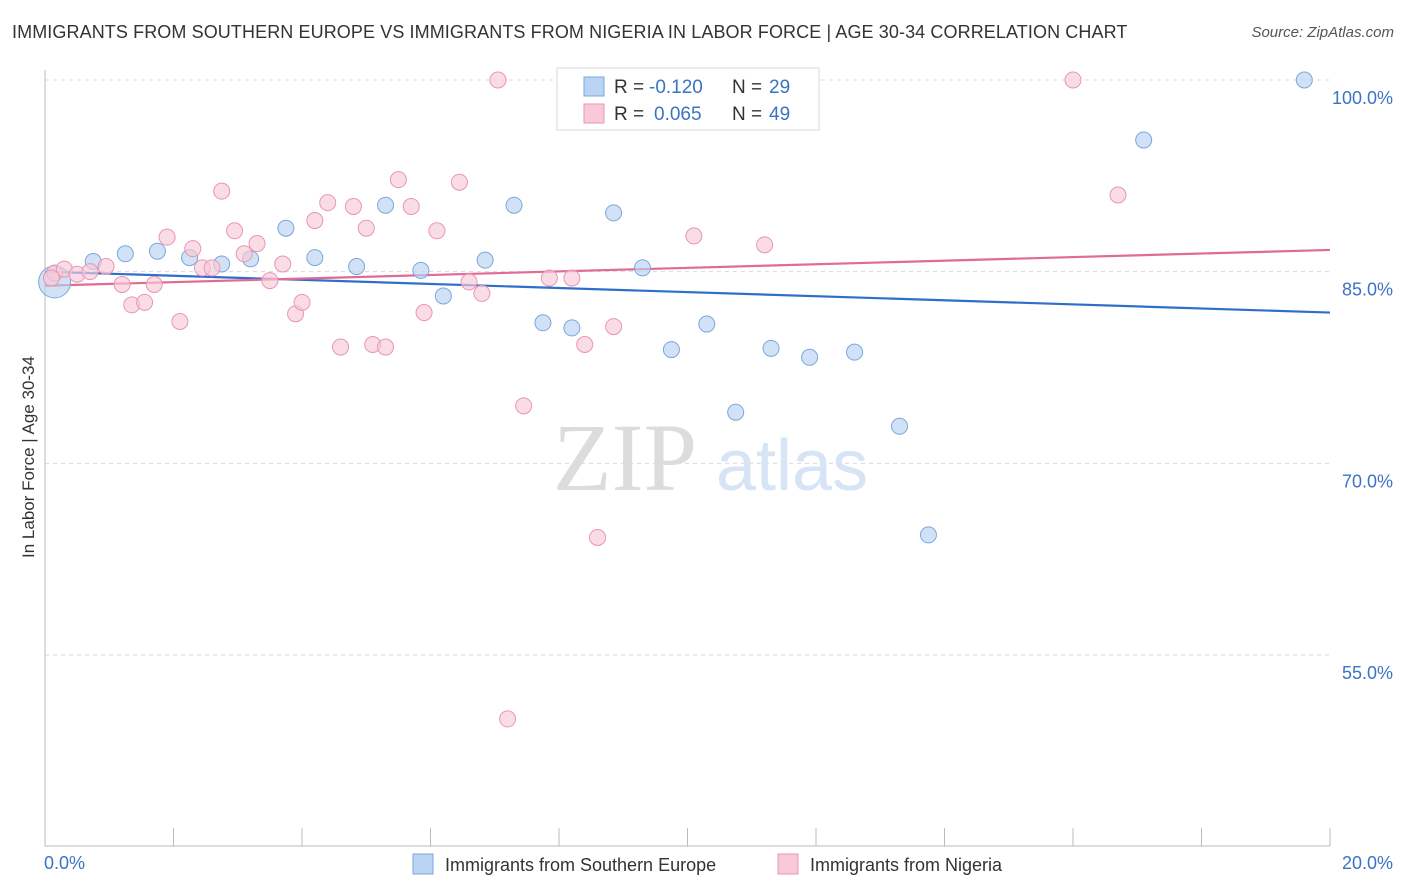 This screenshot has height=892, width=1406. What do you see at coordinates (678, 114) in the screenshot?
I see `legend-r-value-pink: 0.065` at bounding box center [678, 114].